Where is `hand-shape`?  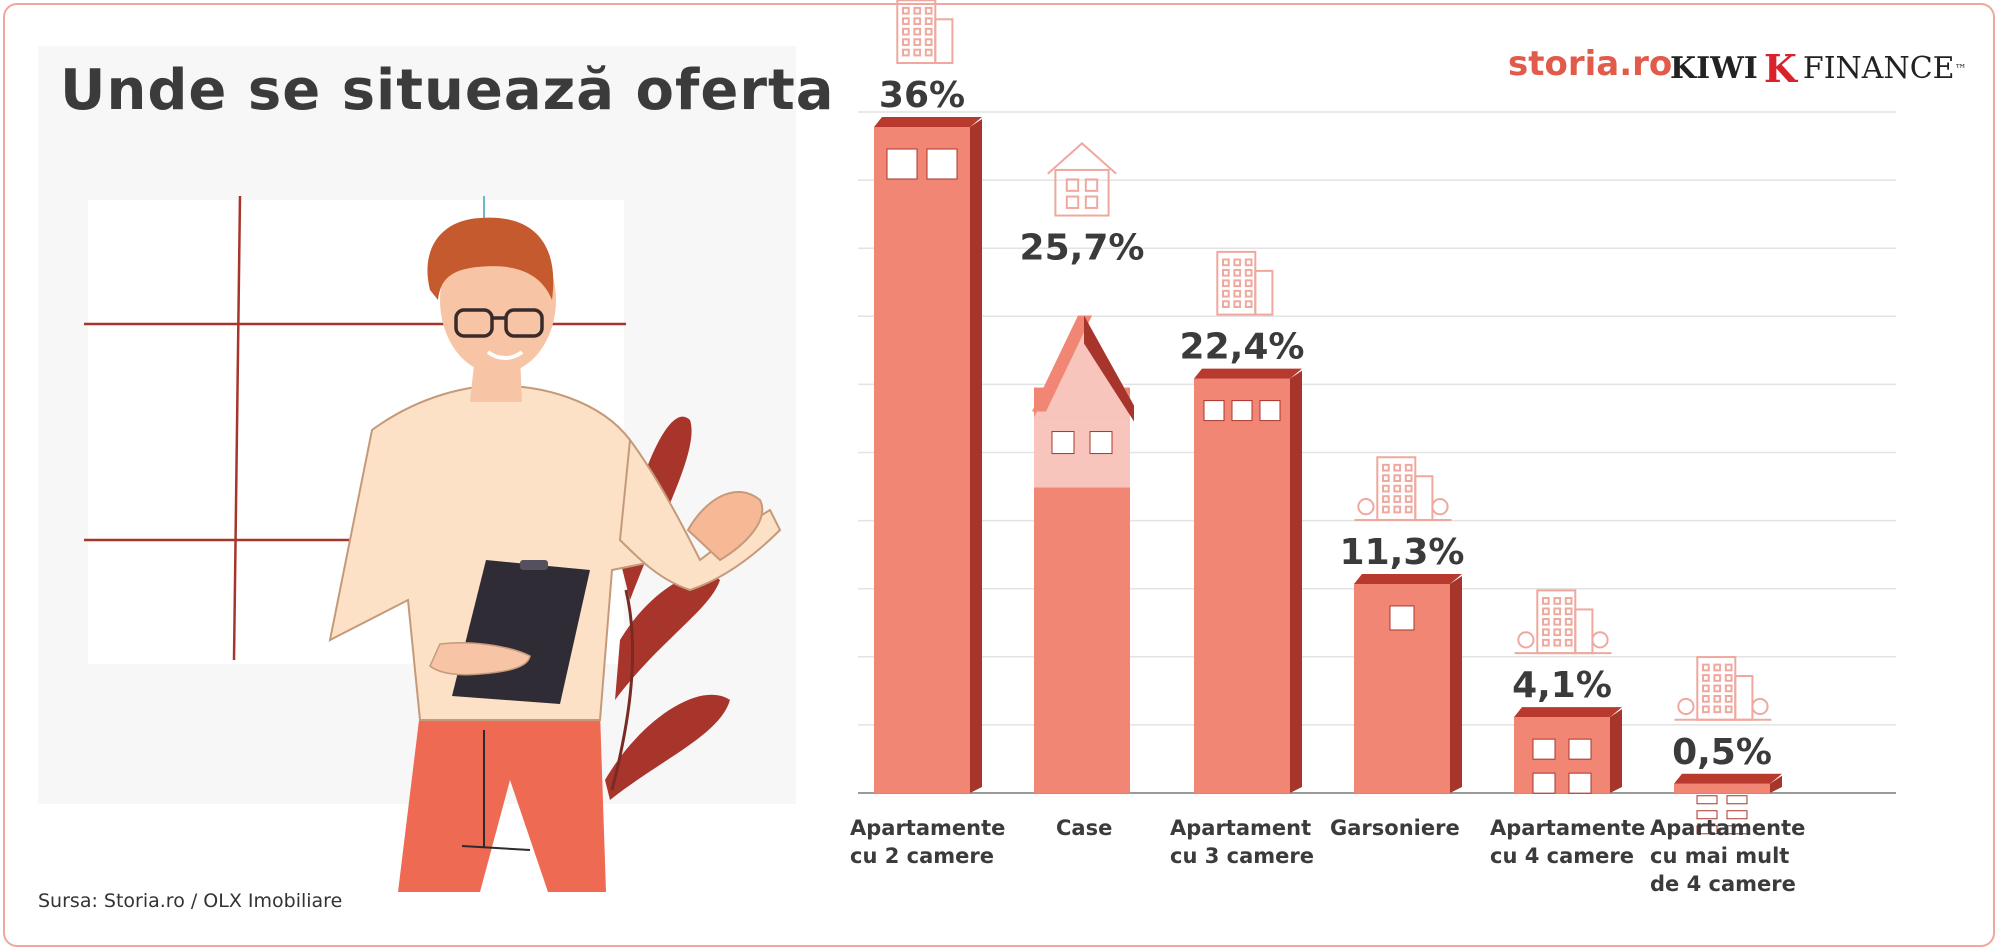 hand-shape is located at coordinates (725, 526).